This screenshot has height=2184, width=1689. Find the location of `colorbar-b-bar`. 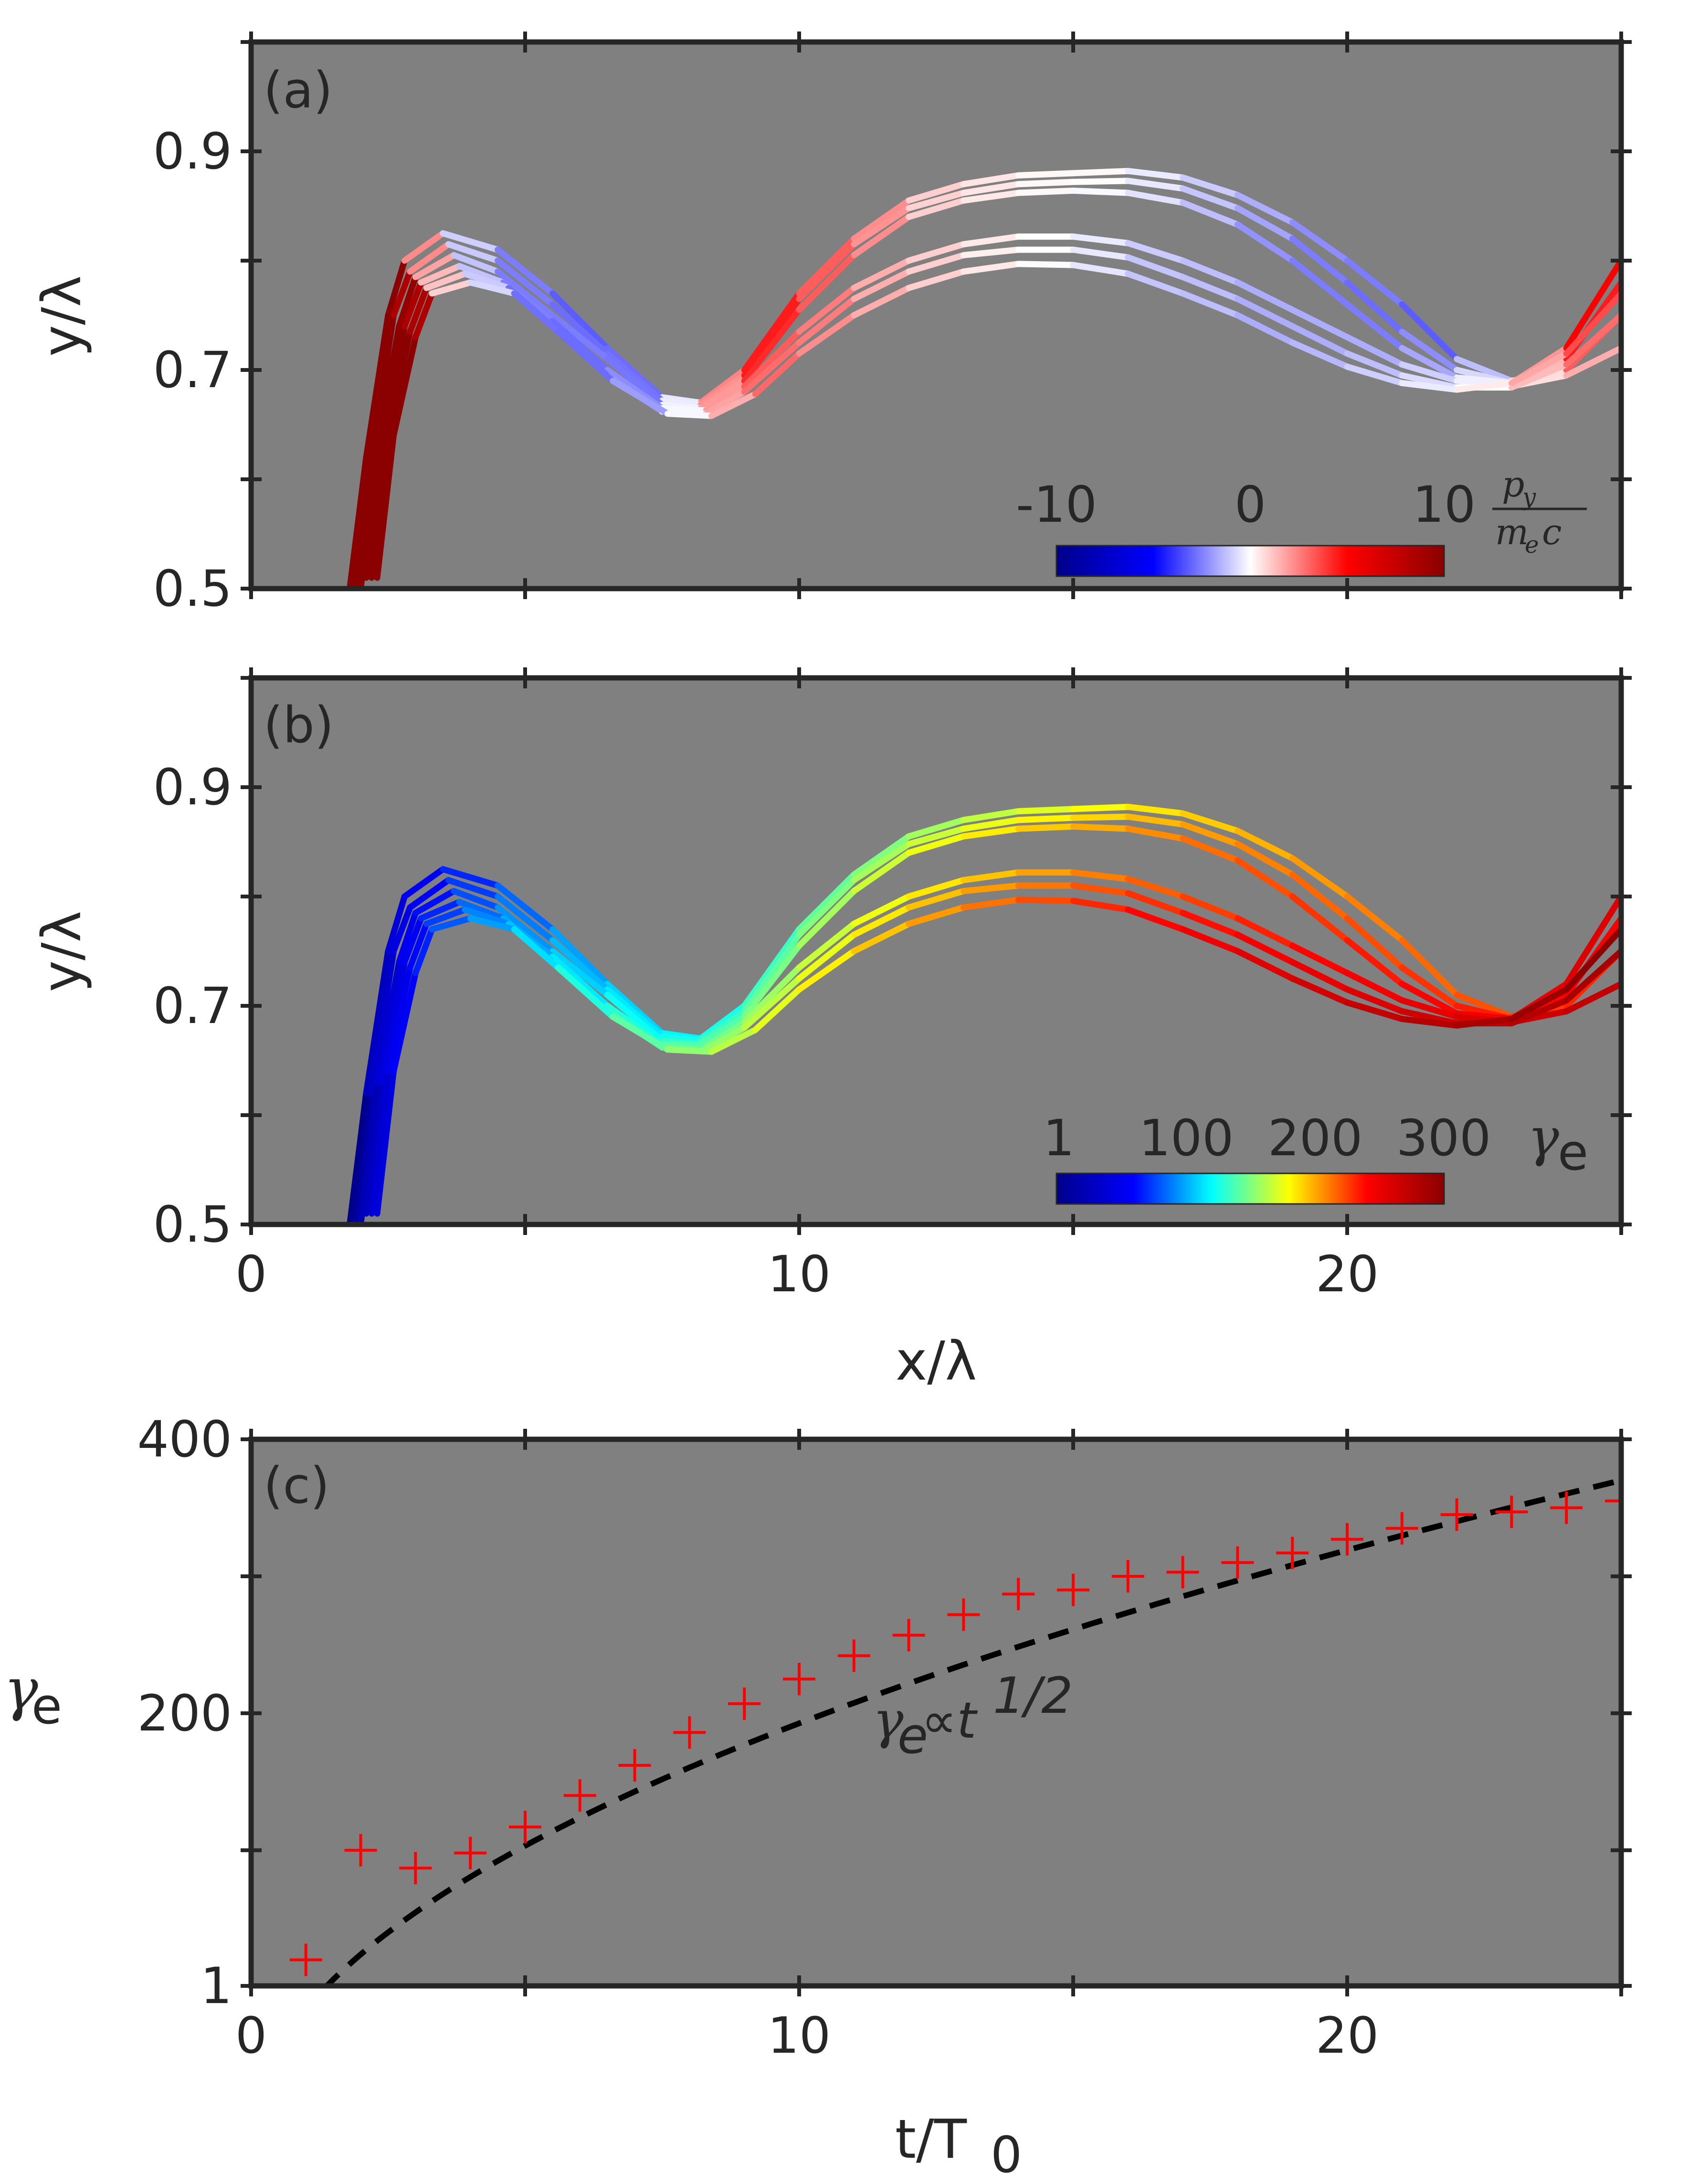

colorbar-b-bar is located at coordinates (1250, 1188).